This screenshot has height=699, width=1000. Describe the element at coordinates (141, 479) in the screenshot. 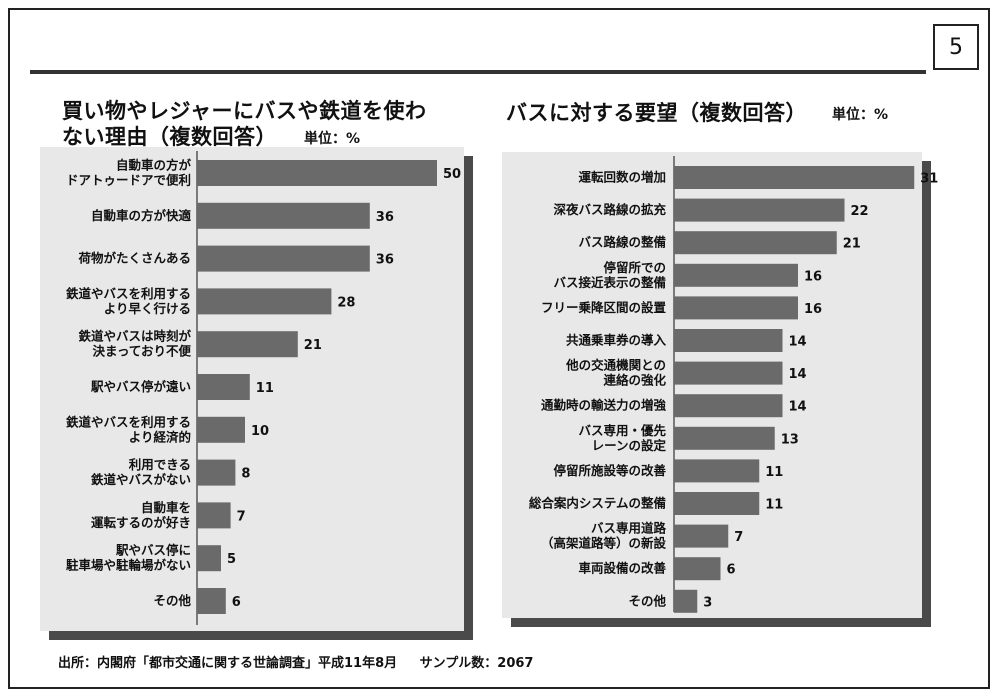

I see `left-category-label: 鉄道やバスがない` at that location.